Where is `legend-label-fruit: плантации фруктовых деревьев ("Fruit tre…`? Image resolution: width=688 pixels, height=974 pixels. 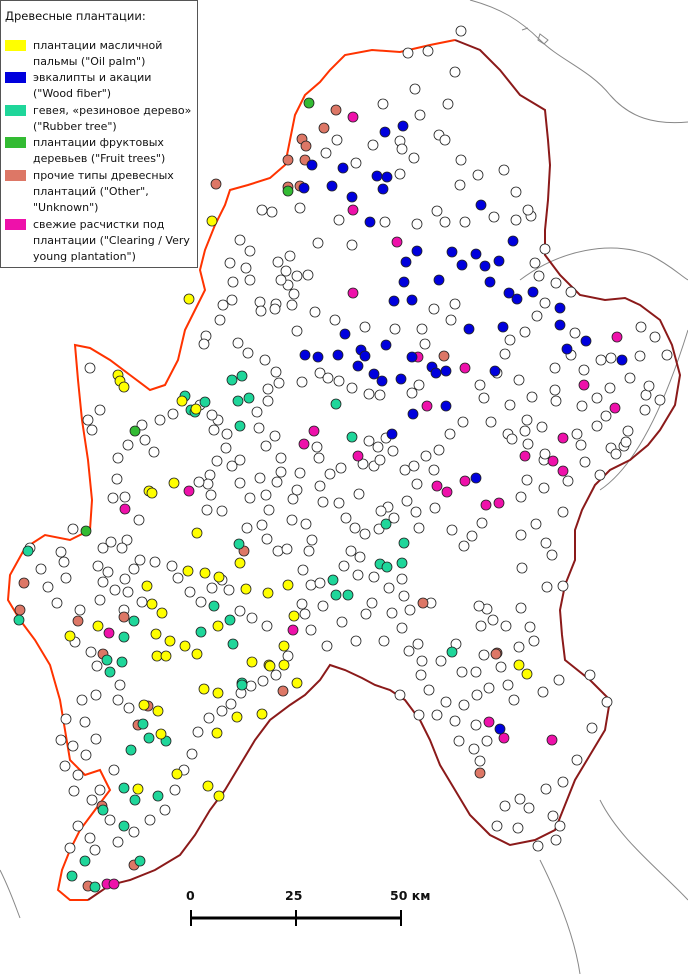
legend-label-fruit: плантации фруктовых деревьев ("Fruit tre… is located at coordinates (99, 150).